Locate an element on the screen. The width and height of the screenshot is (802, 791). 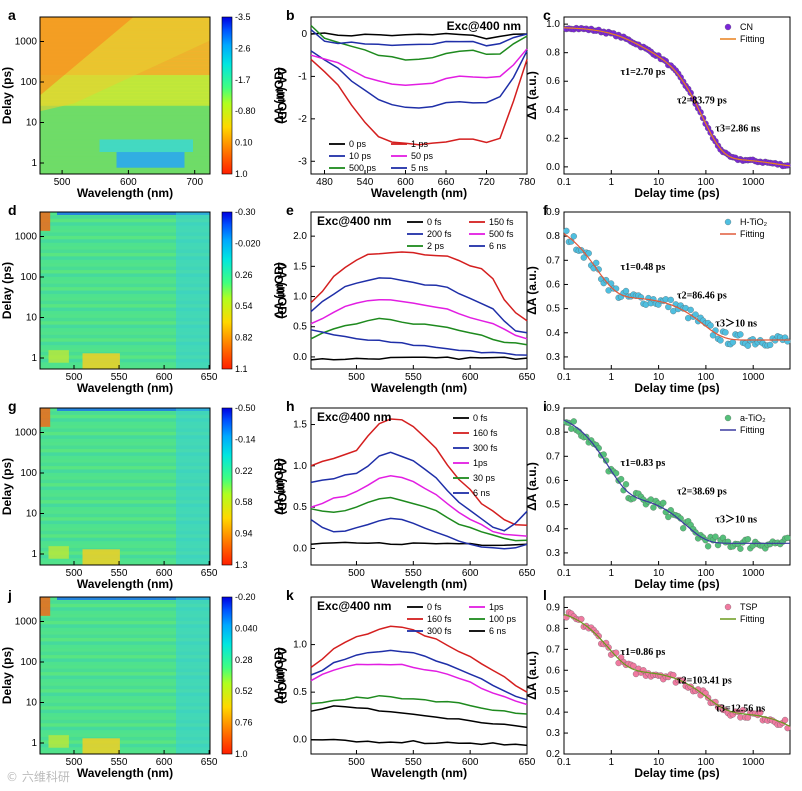
tau-annotation: τ2=103.41 ps is located at coordinates (704, 680).